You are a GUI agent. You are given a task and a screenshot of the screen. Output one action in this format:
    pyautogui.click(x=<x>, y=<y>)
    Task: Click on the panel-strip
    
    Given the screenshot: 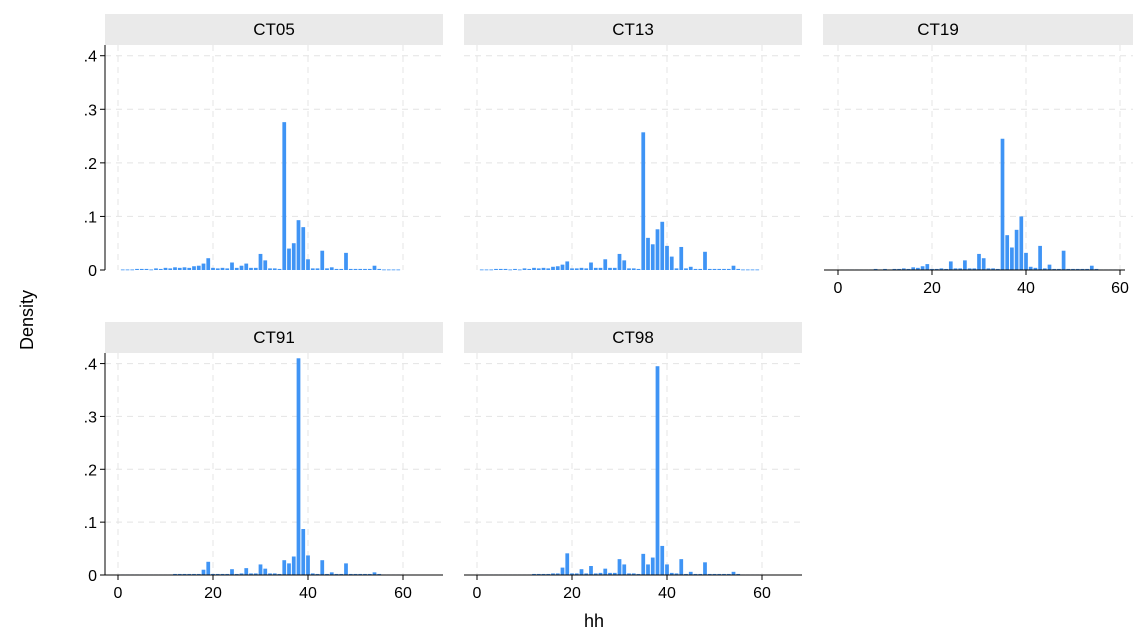 What is the action you would take?
    pyautogui.click(x=274, y=337)
    